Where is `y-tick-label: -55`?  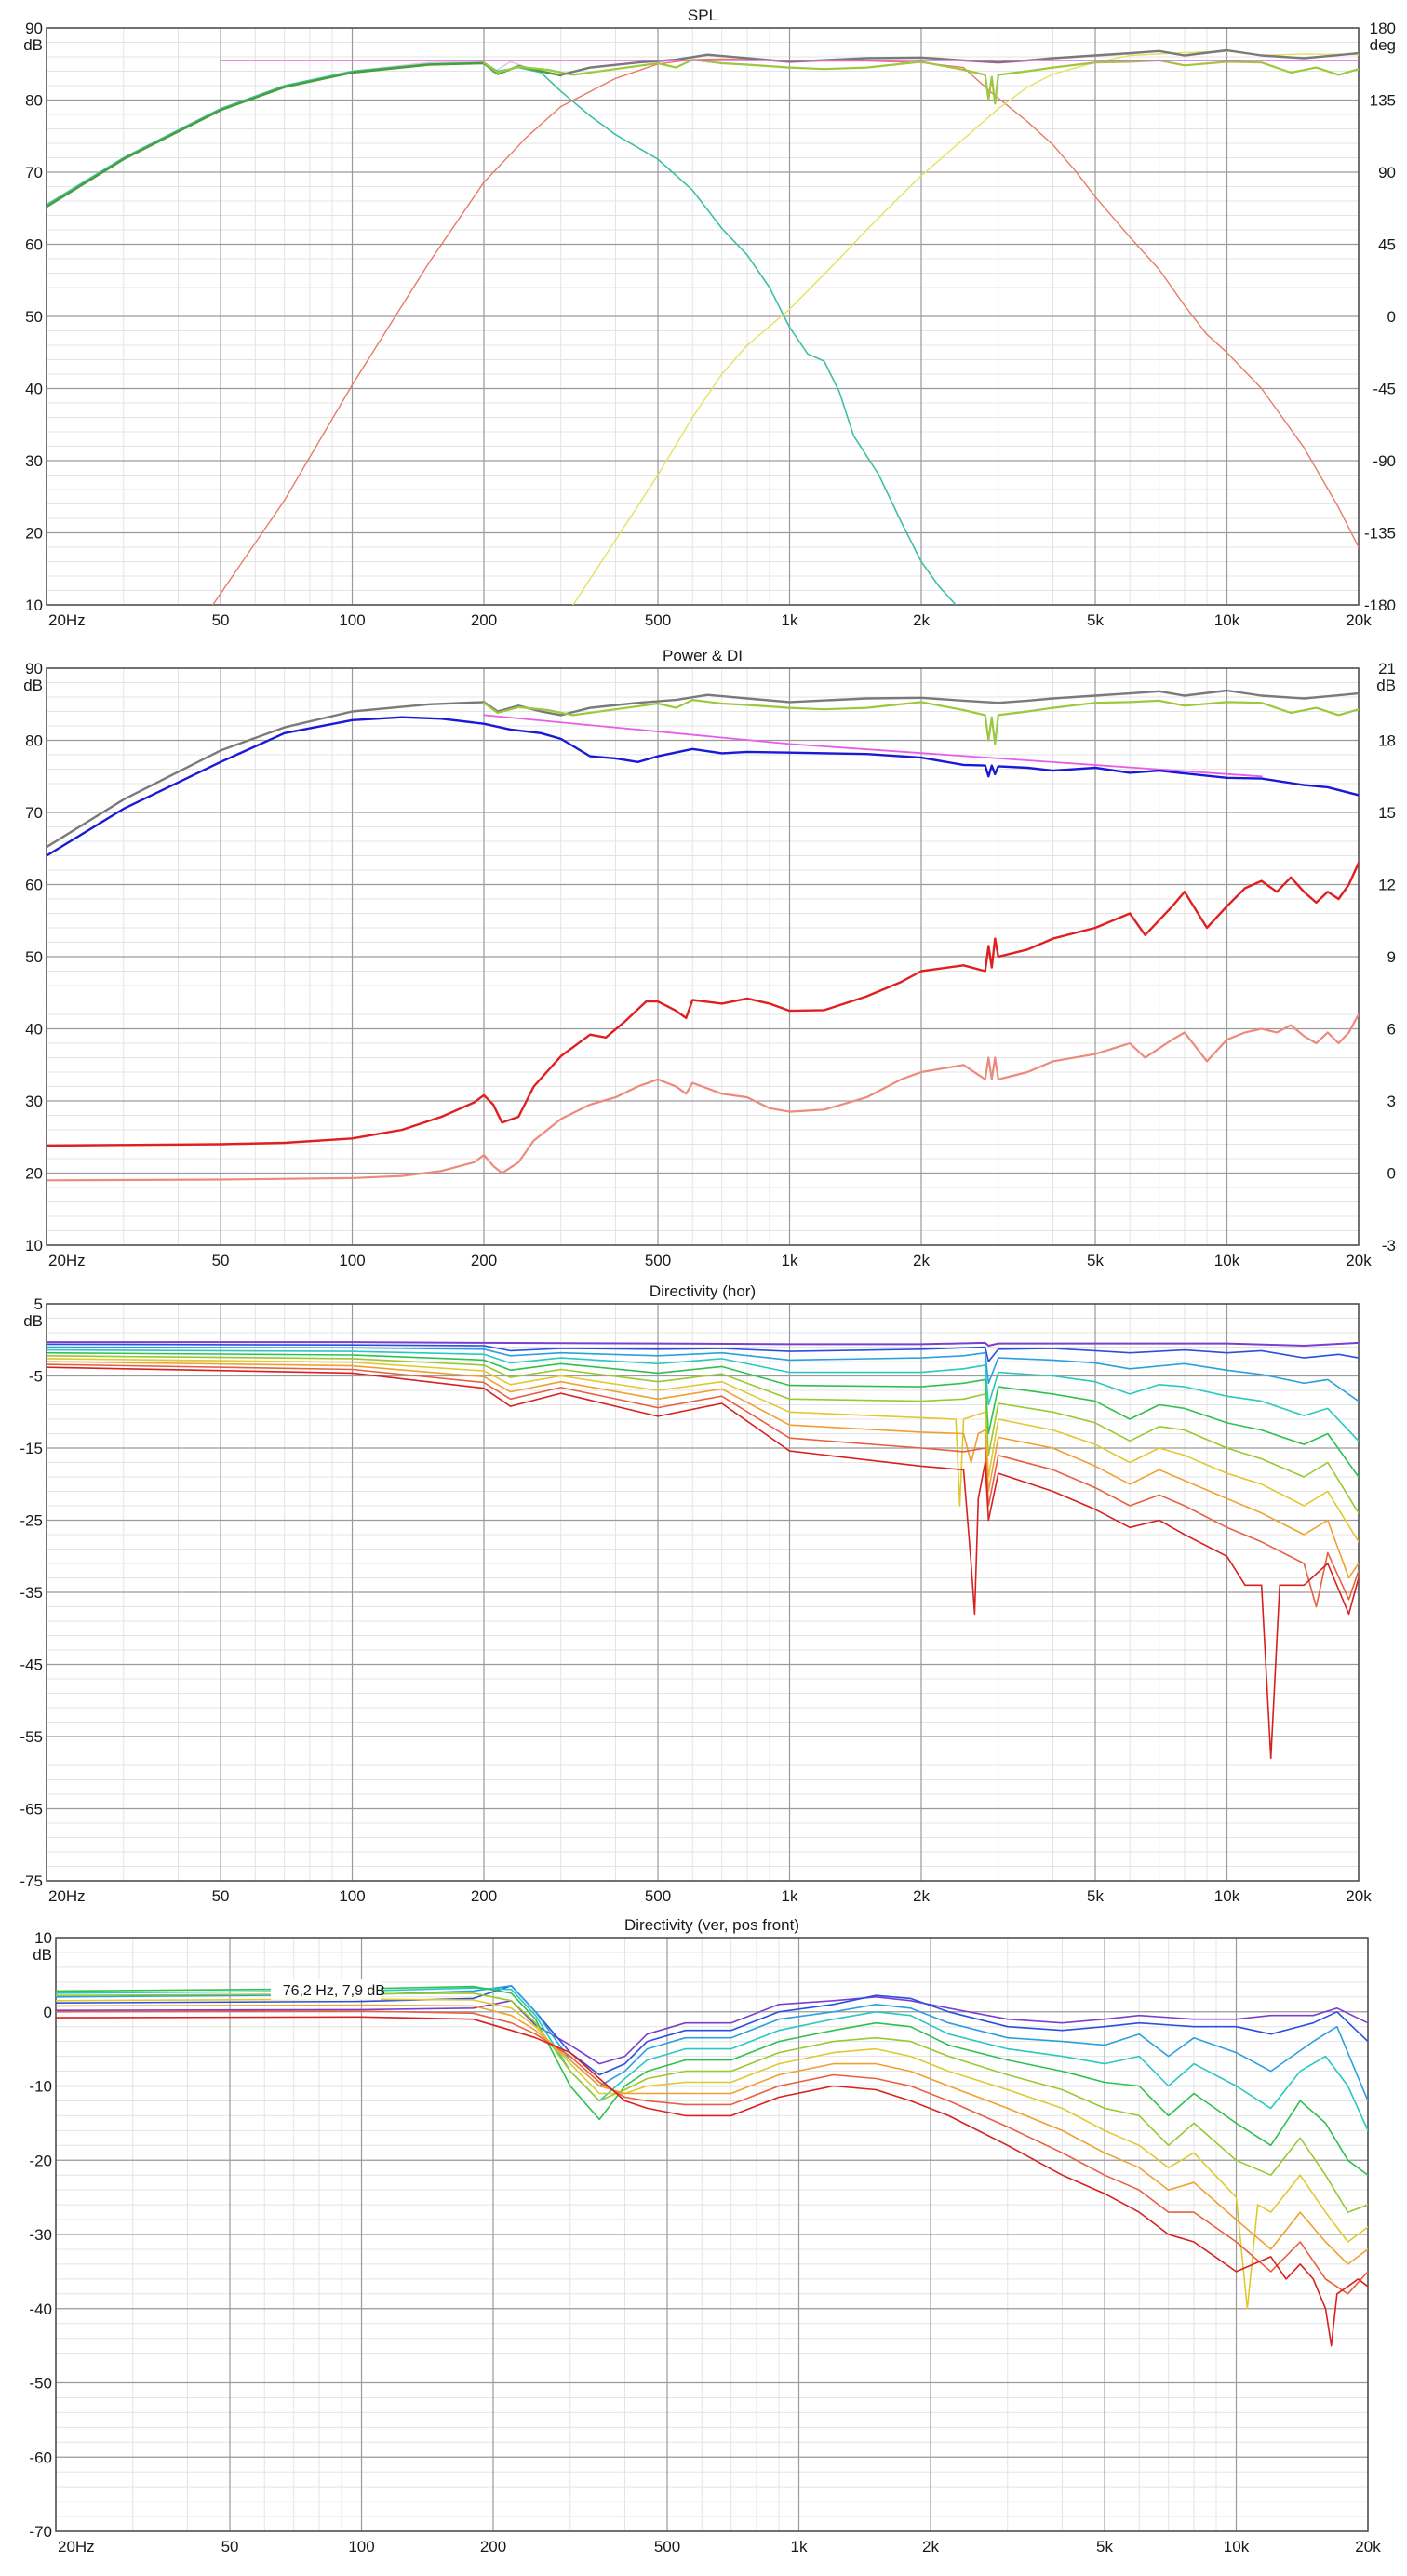 y-tick-label: -55 is located at coordinates (31, 1737).